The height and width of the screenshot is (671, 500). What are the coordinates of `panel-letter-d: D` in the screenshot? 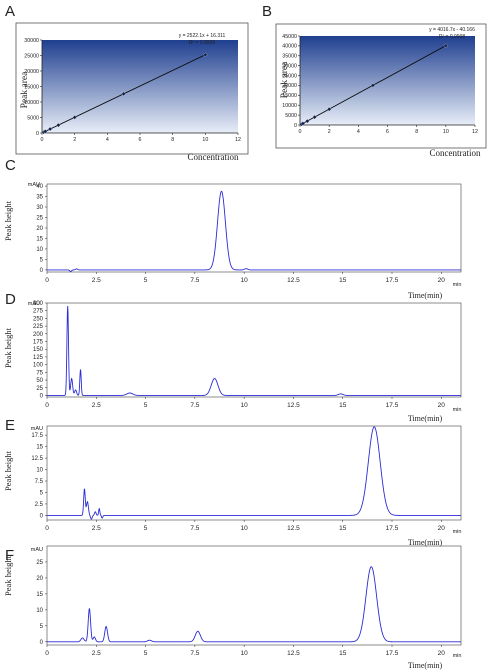 It's located at (10, 299).